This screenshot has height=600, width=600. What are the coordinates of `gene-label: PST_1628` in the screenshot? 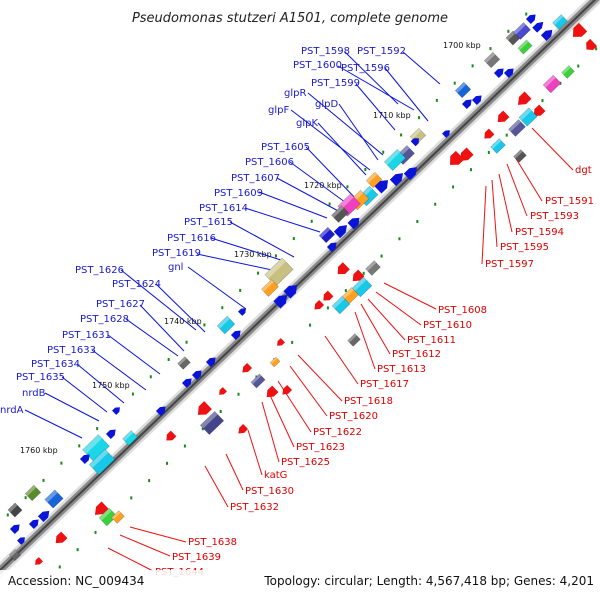 It's located at (104, 319).